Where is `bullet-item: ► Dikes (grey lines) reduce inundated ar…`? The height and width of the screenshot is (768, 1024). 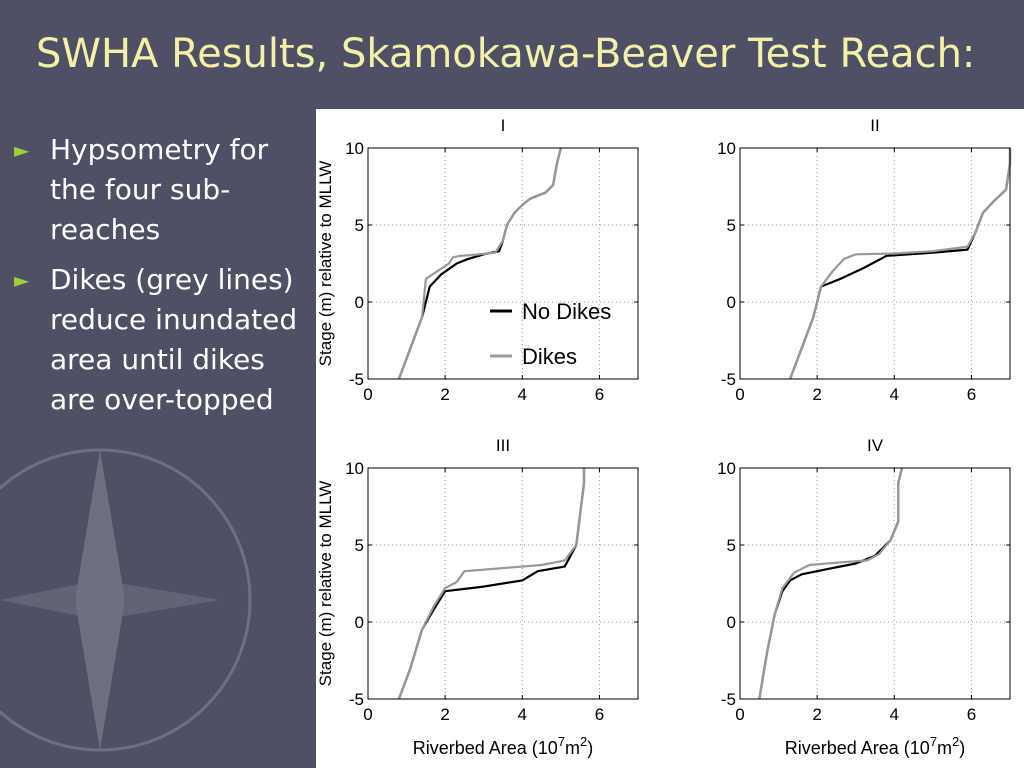 bullet-item: ► Dikes (grey lines) reduce inundated ar… is located at coordinates (164, 340).